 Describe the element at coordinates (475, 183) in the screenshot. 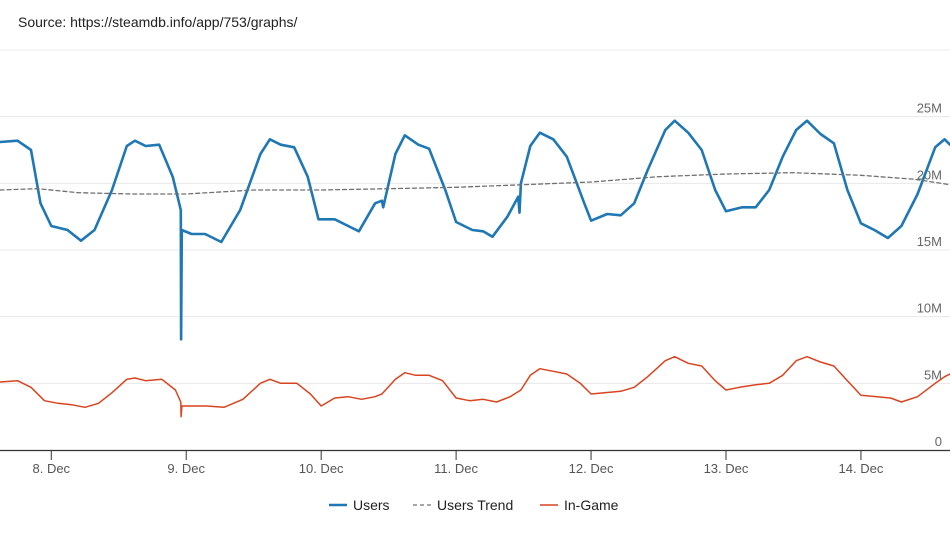

I see `series-line-users-trend` at that location.